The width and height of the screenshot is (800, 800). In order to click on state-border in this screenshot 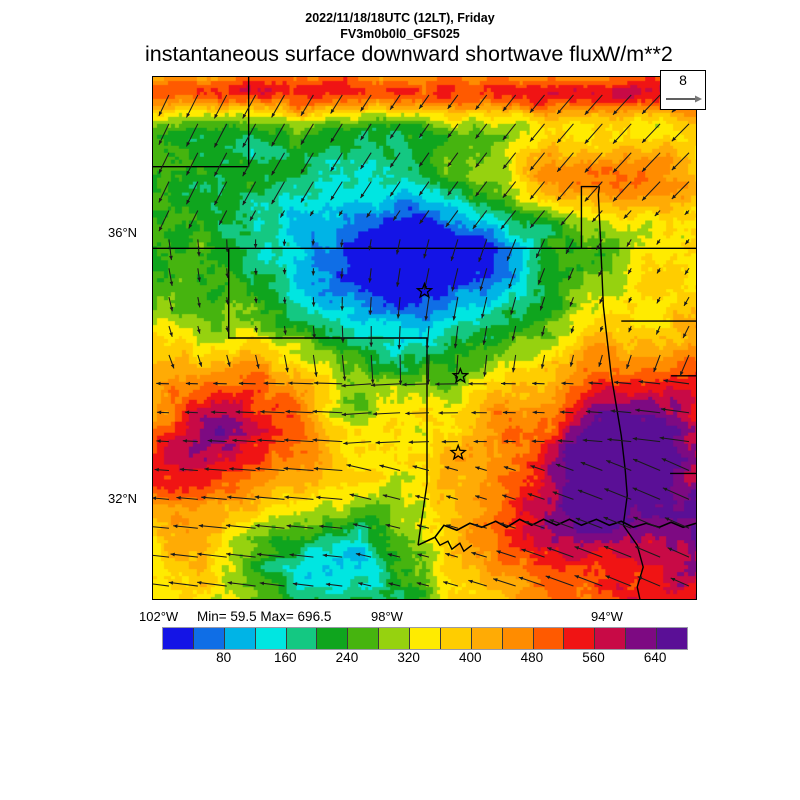, I will do `click(611, 328)`.